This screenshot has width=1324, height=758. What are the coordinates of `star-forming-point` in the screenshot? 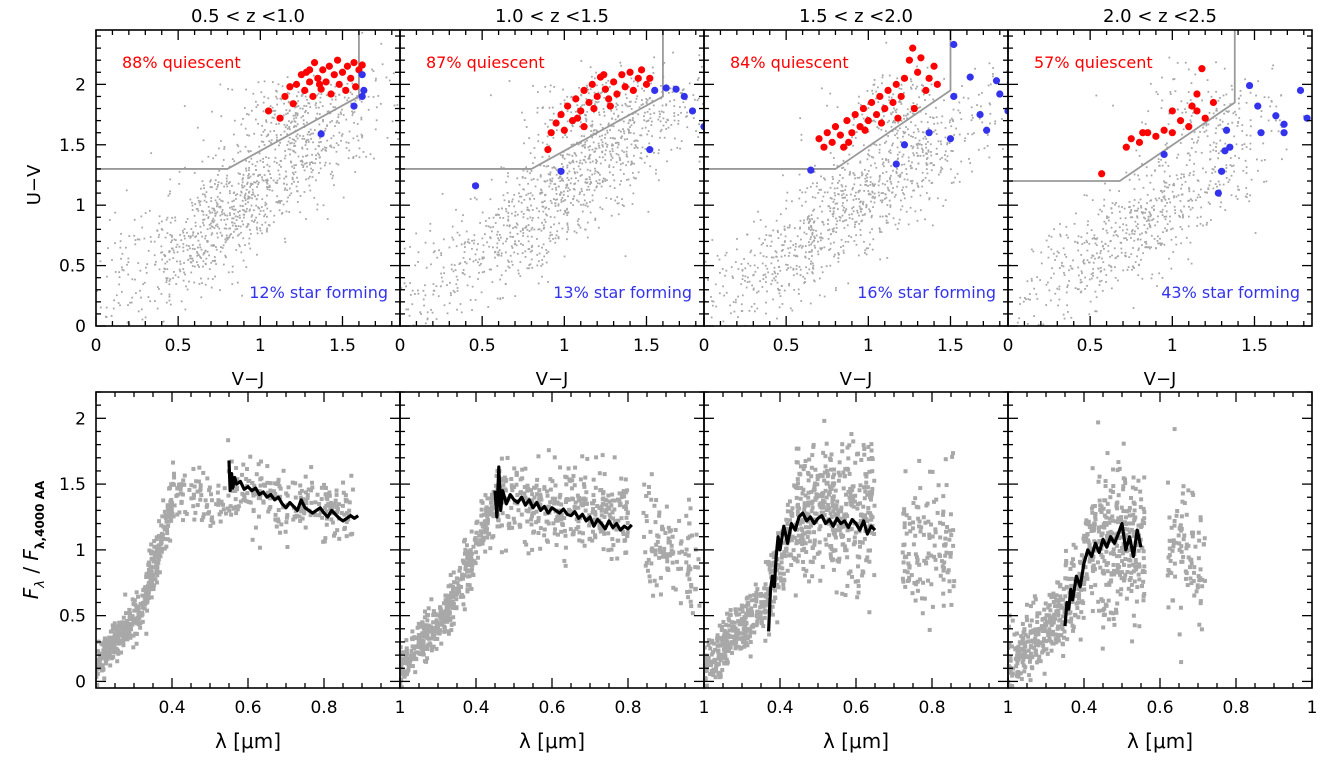 It's located at (1261, 133).